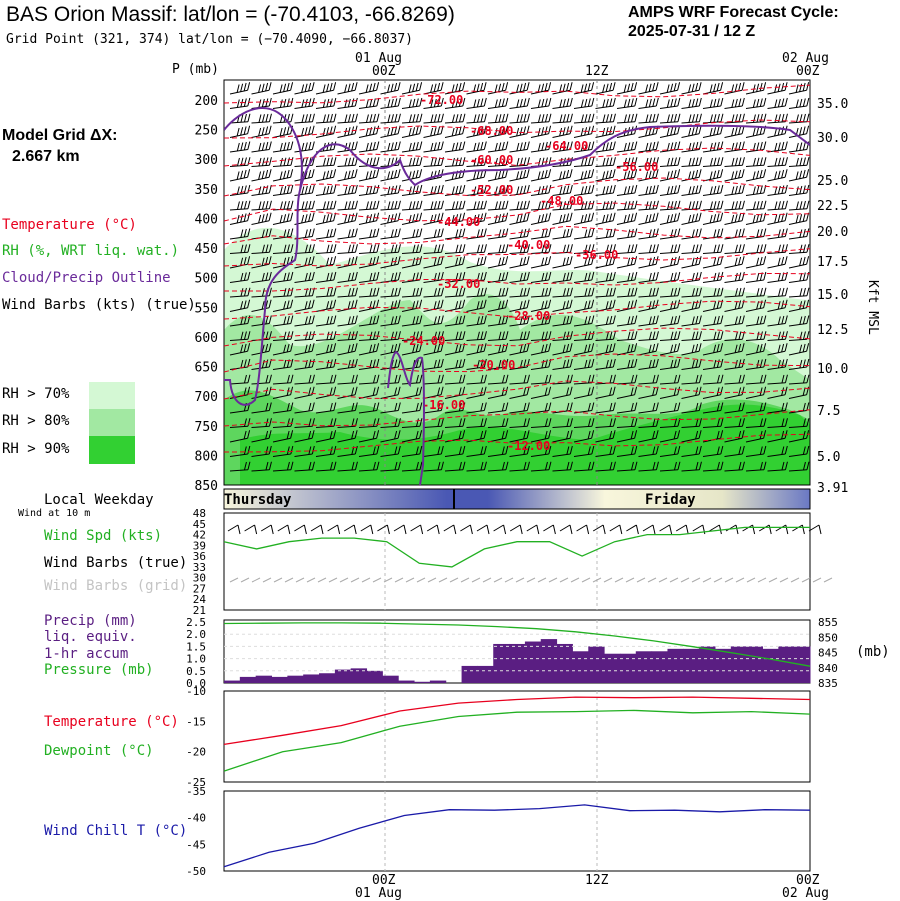 Image resolution: width=900 pixels, height=901 pixels. I want to click on bottom-date-3: 02 Aug, so click(805, 893).